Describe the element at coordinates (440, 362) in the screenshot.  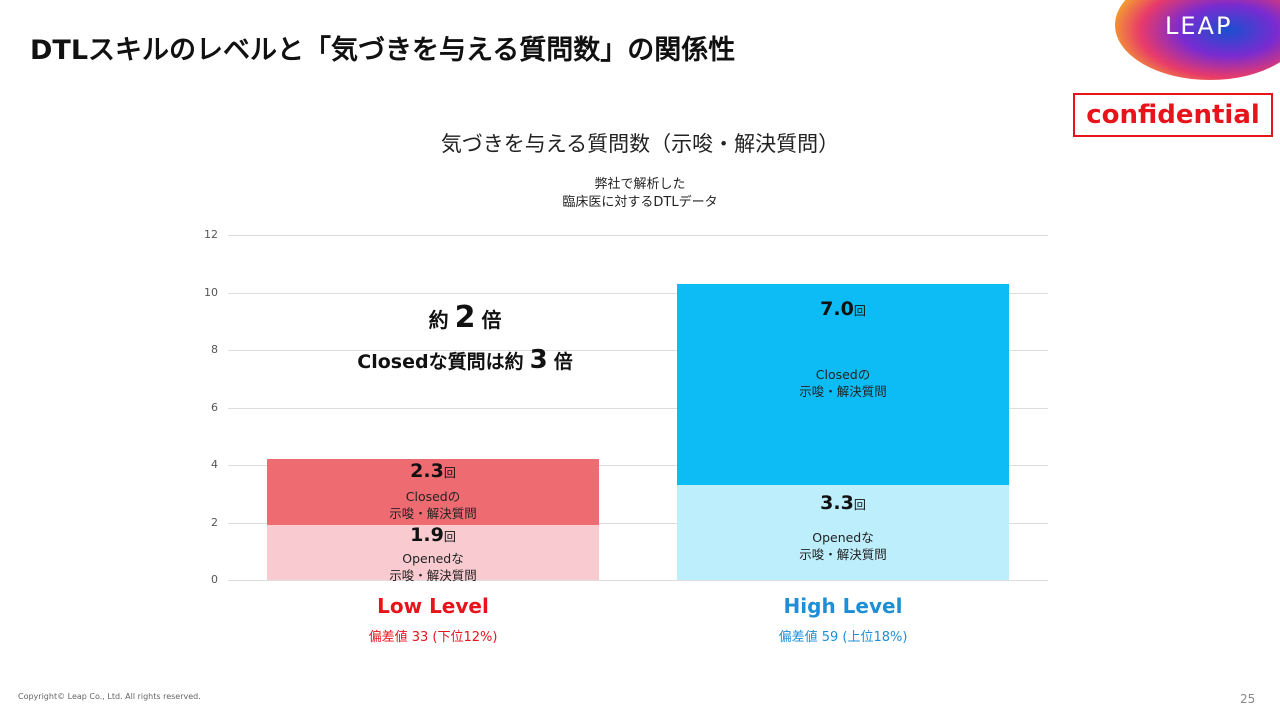
I see `annotation-part: Closedな質問は約` at that location.